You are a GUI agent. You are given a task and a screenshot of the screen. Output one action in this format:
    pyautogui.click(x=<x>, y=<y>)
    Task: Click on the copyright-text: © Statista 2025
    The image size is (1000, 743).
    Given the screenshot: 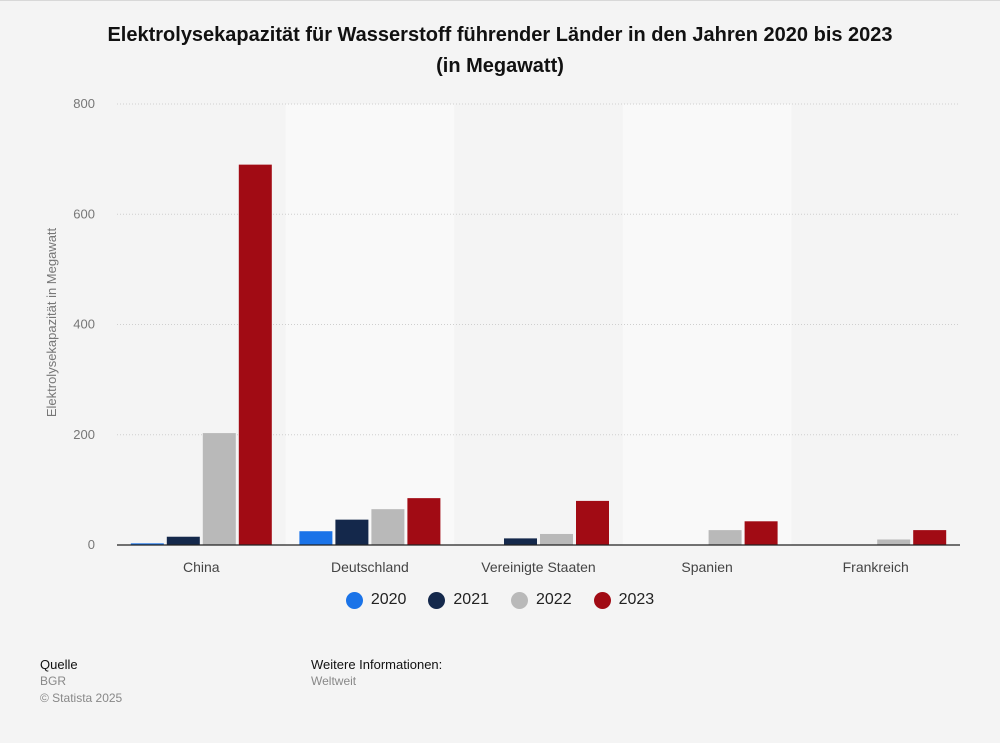 What is the action you would take?
    pyautogui.click(x=81, y=698)
    